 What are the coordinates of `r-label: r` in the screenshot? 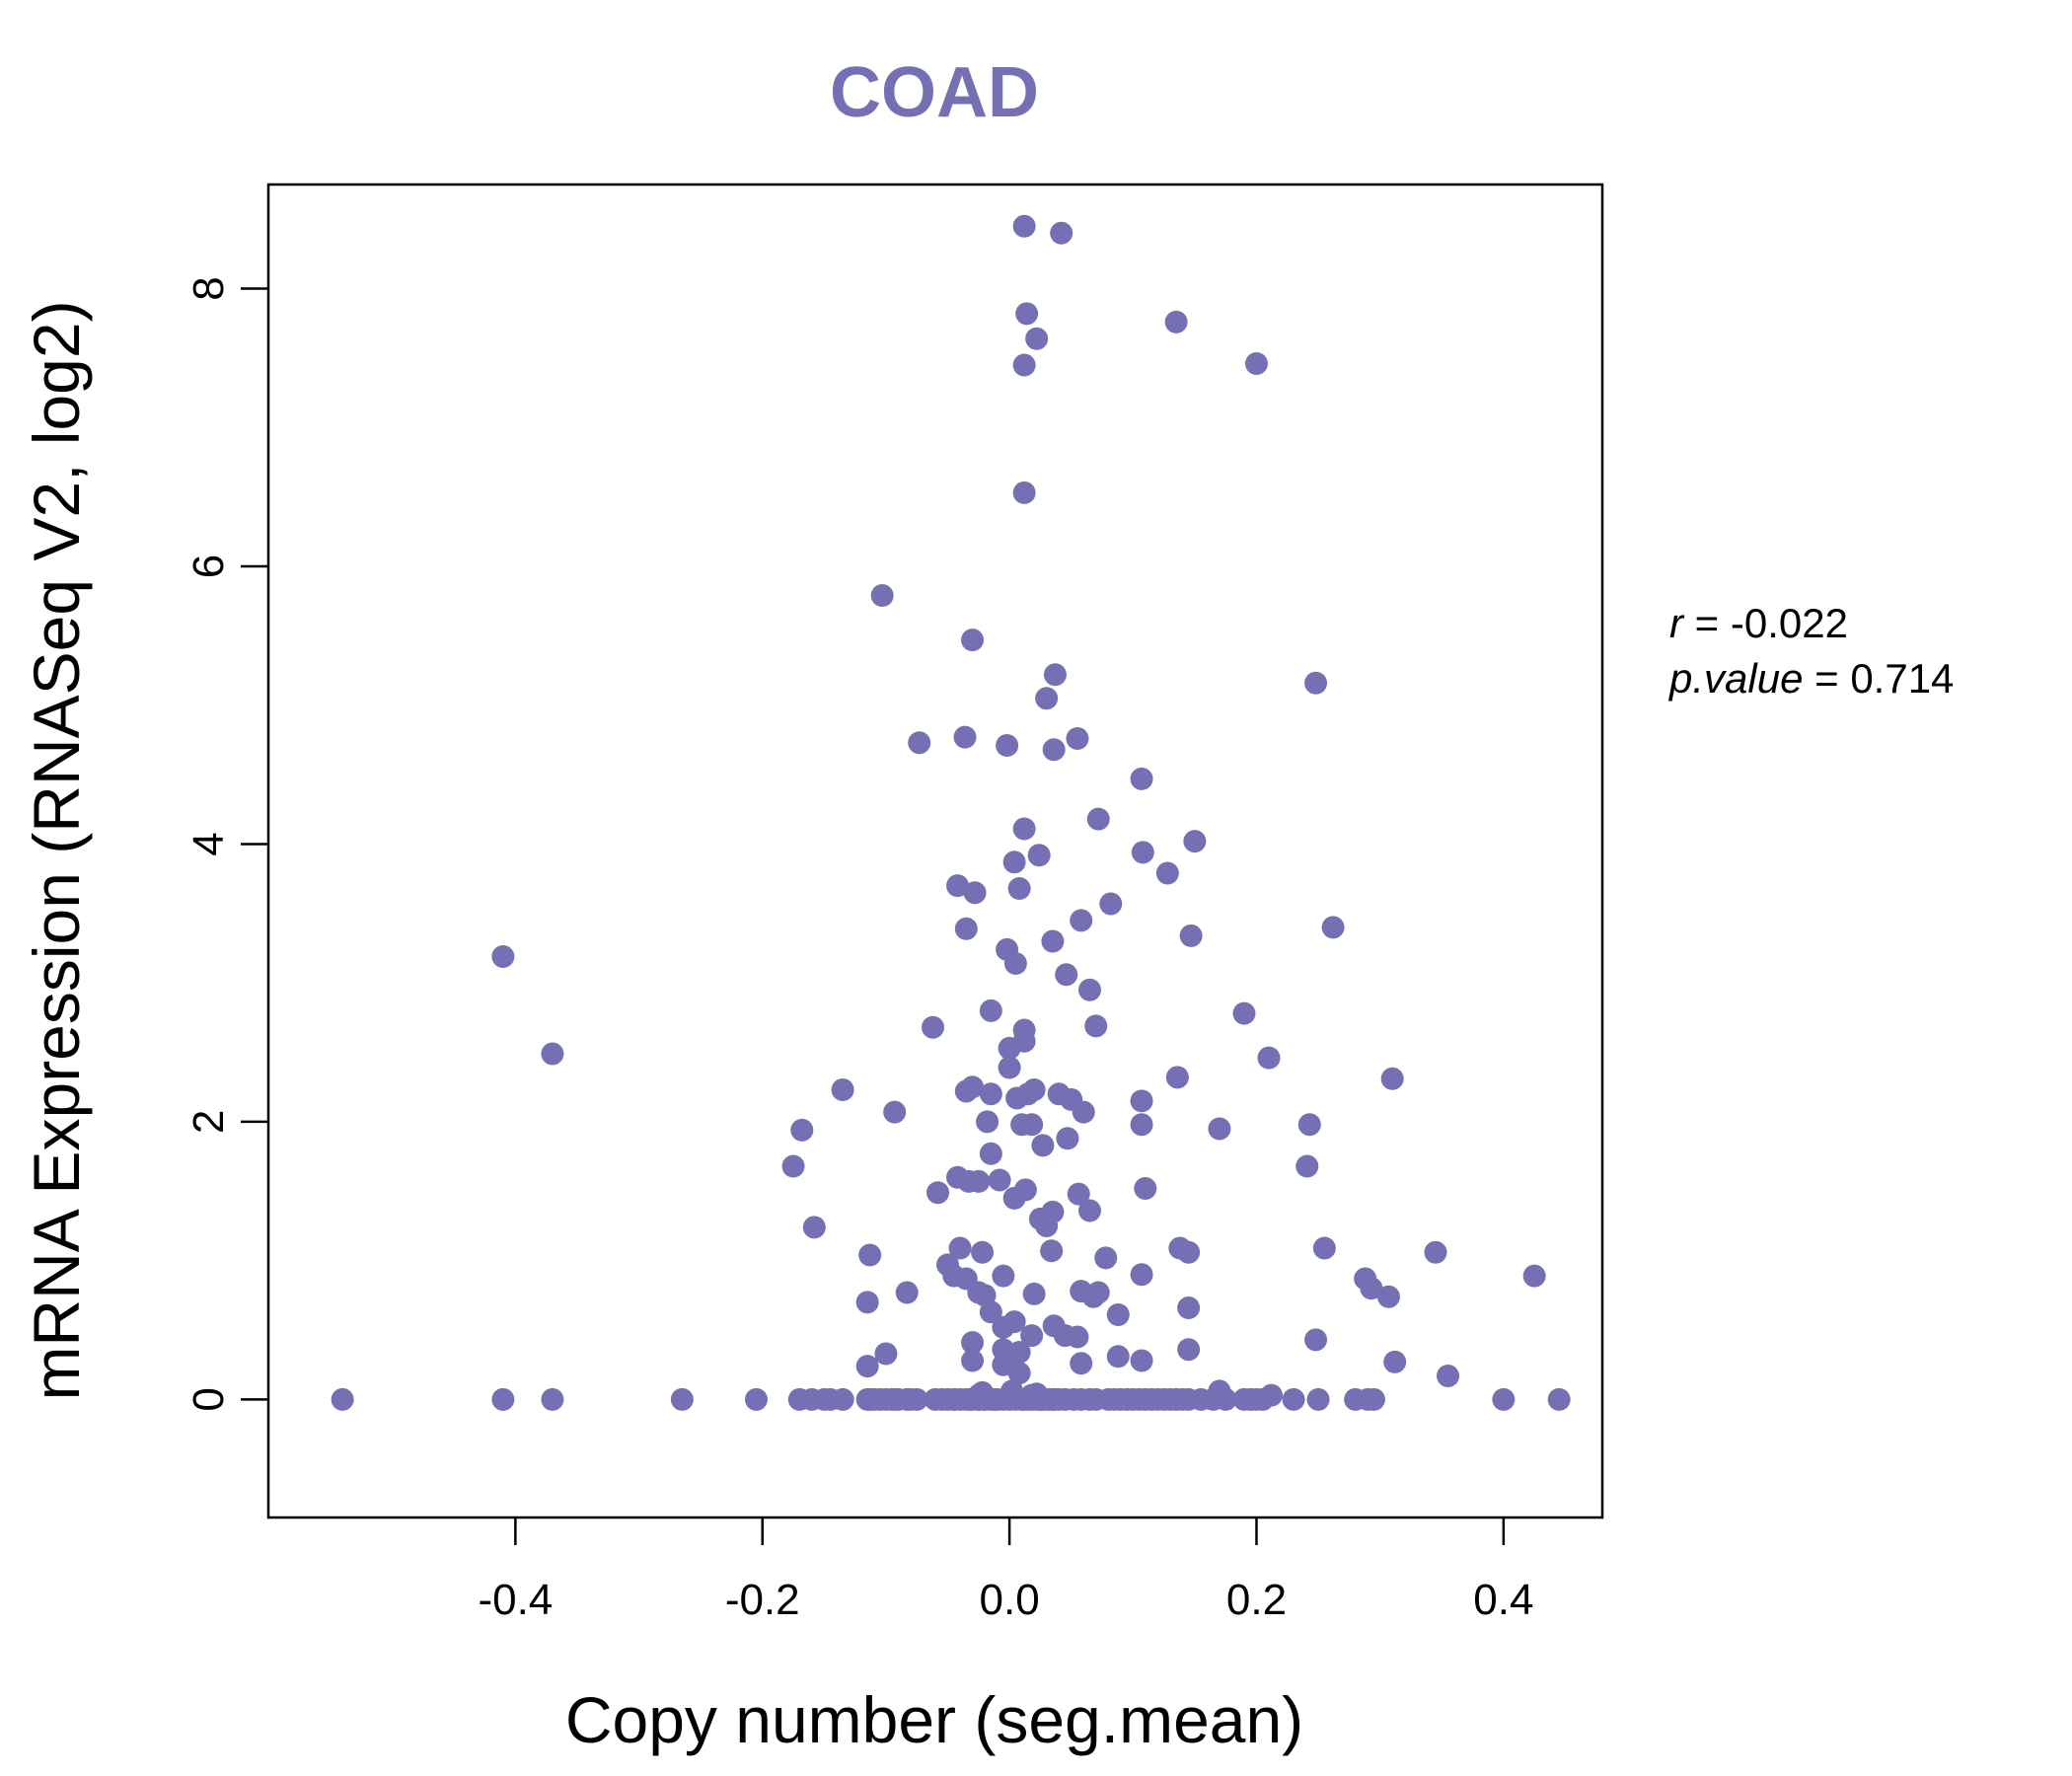 It's located at (1677, 623).